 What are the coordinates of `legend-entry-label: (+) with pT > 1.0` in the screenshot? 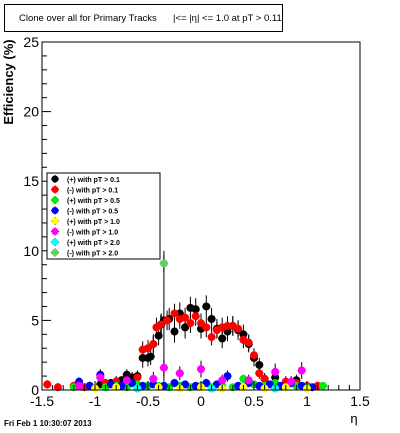 It's located at (93, 222).